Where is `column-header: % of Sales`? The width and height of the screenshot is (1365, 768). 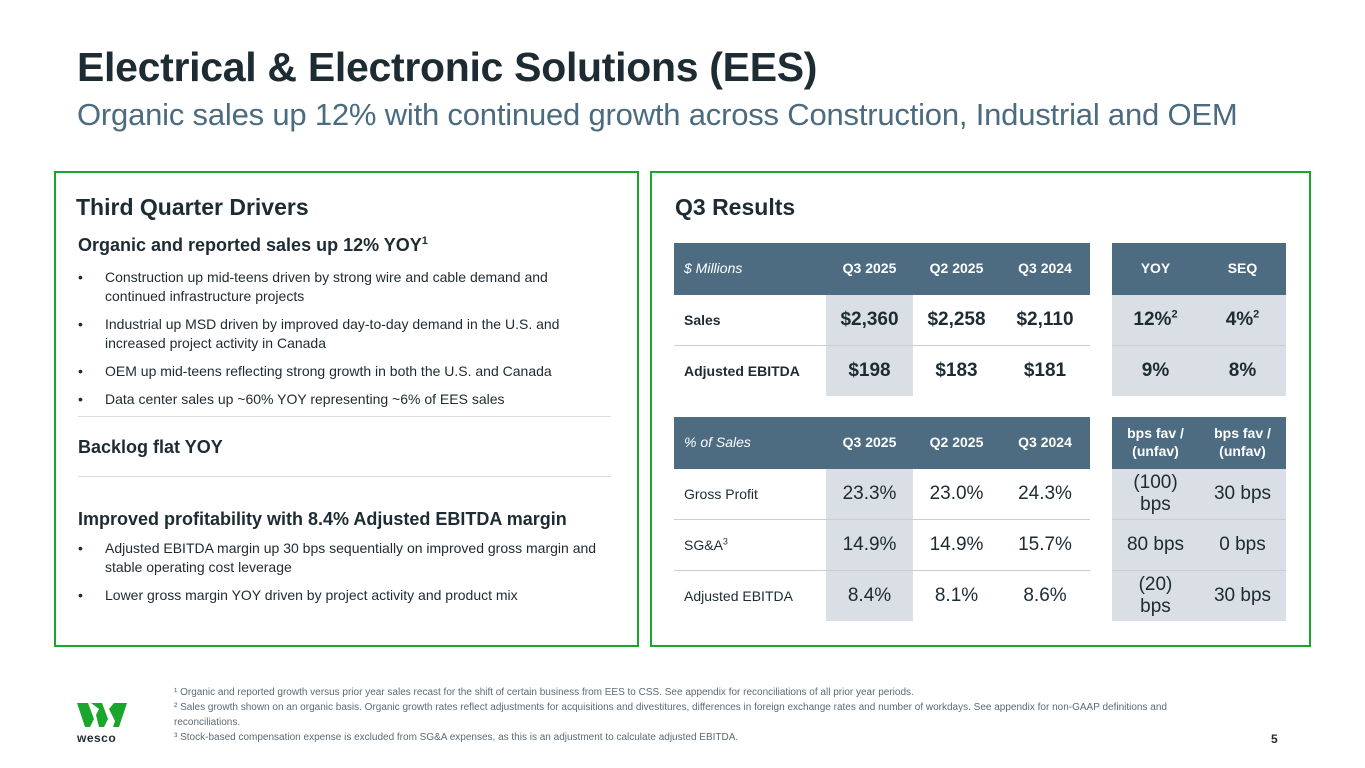 column-header: % of Sales is located at coordinates (750, 443).